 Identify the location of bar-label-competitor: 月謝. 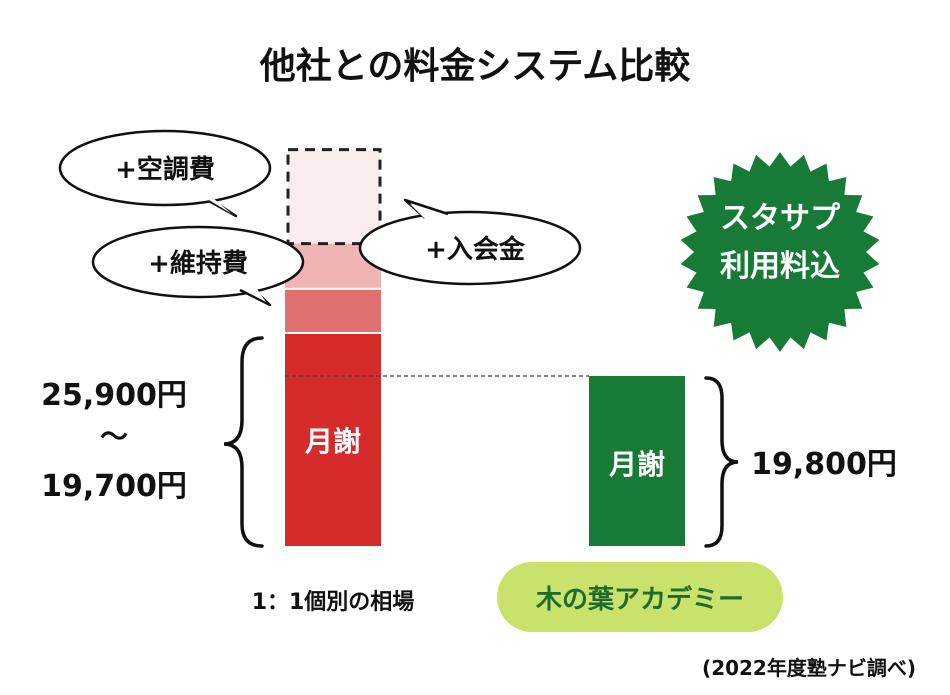
(332, 441).